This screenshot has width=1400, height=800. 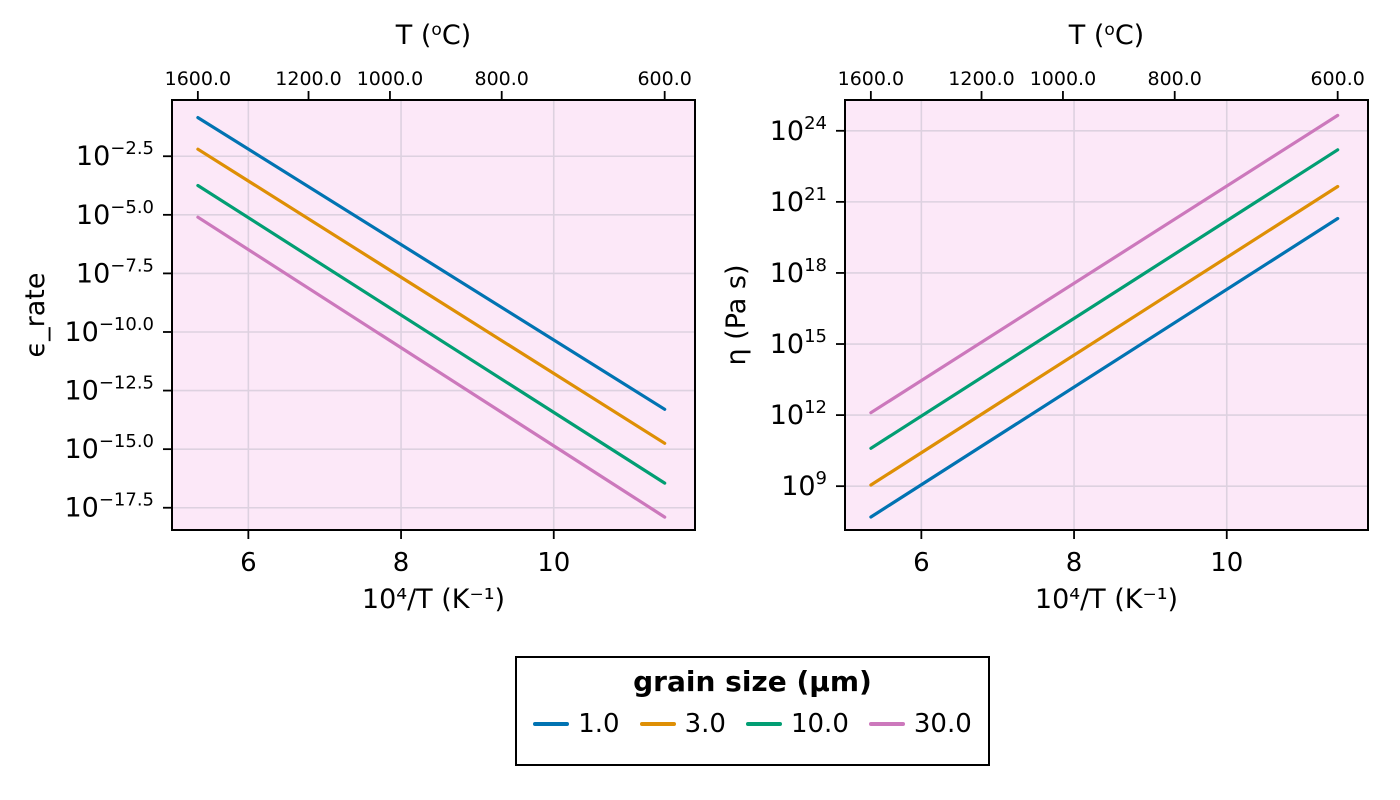 What do you see at coordinates (798, 343) in the screenshot?
I see `y-tick-label: 1015` at bounding box center [798, 343].